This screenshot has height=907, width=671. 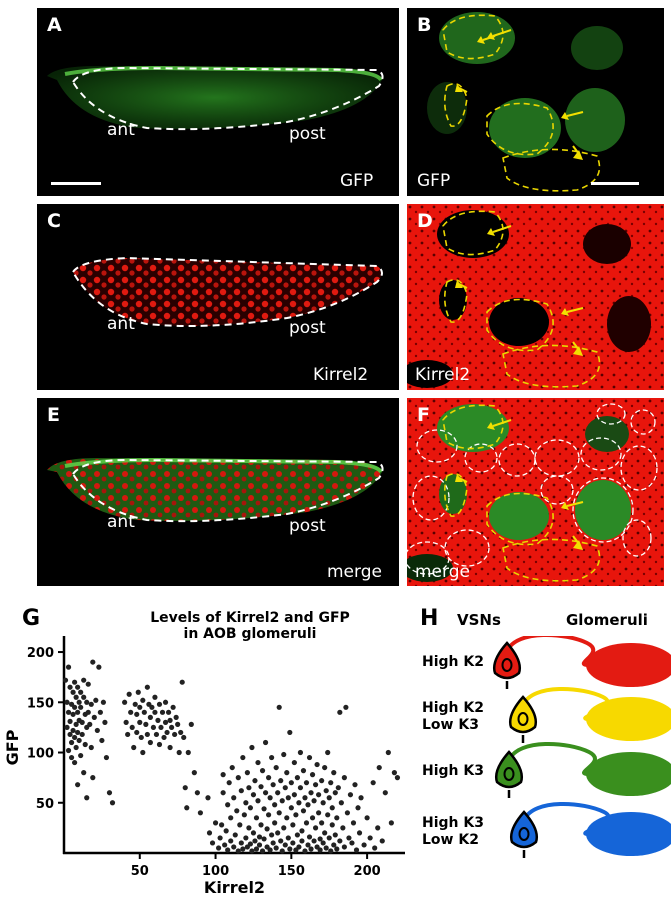 I want to click on vsn-glomeruli-diagram, so click(x=582, y=747).